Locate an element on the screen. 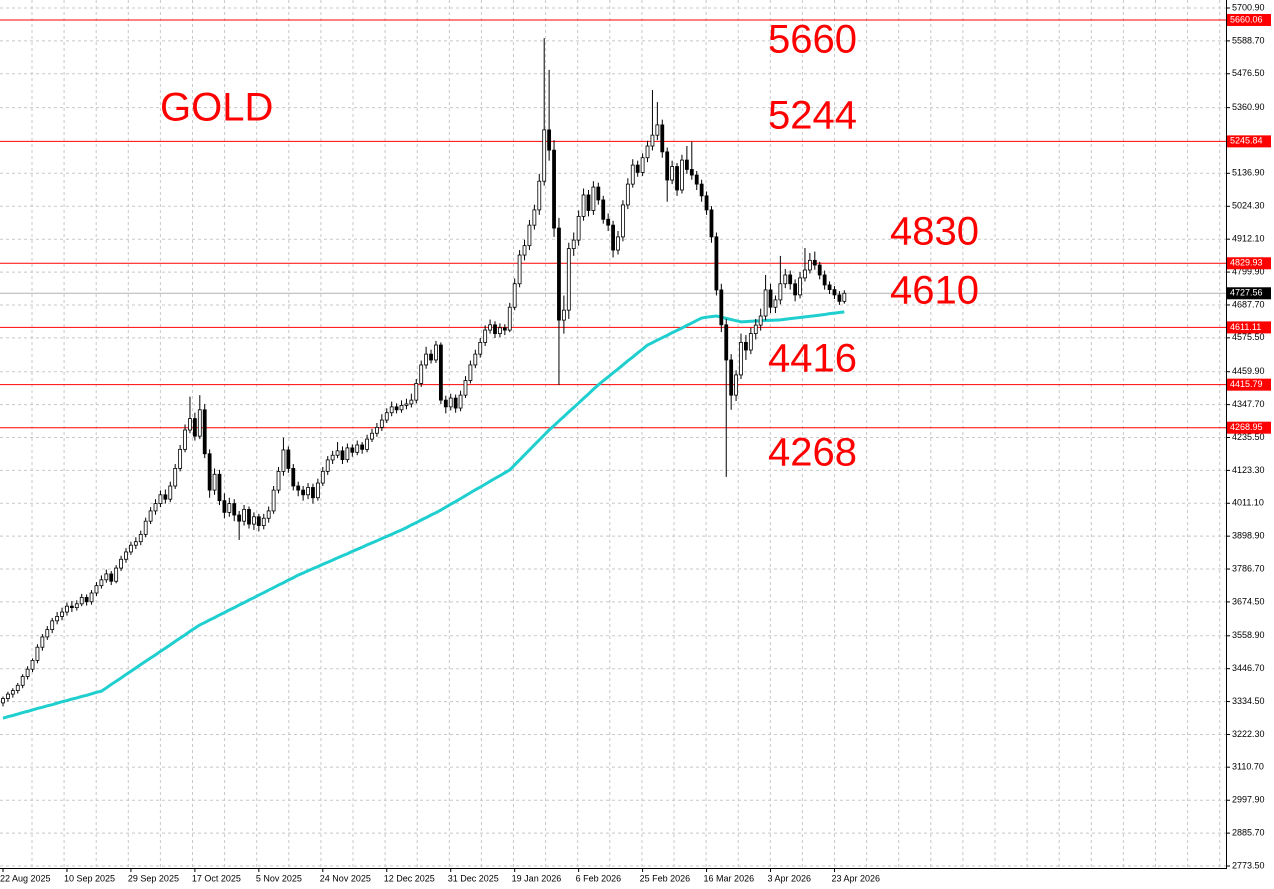 This screenshot has width=1274, height=889. y-tick-label: 3558.90 is located at coordinates (1248, 635).